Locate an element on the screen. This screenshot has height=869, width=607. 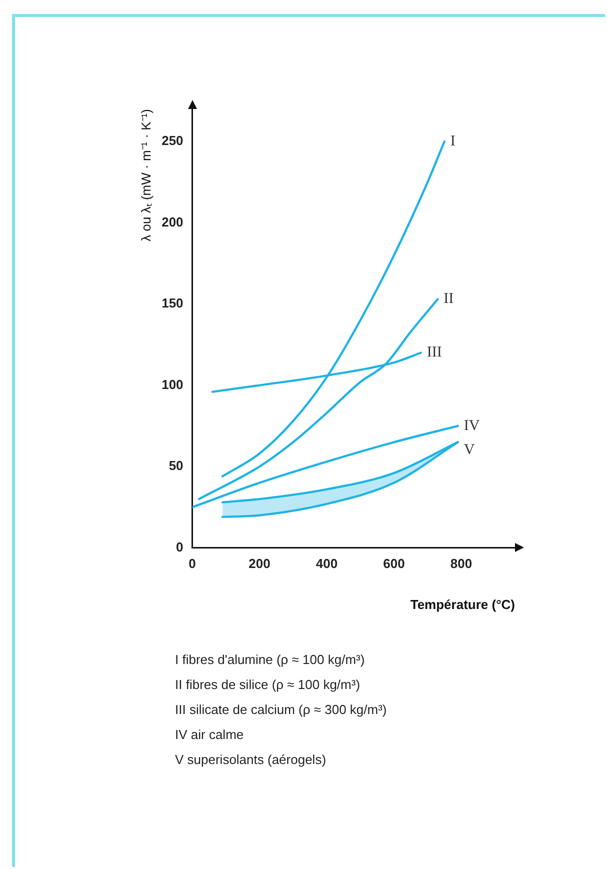
x-tick-label: 800 is located at coordinates (461, 564).